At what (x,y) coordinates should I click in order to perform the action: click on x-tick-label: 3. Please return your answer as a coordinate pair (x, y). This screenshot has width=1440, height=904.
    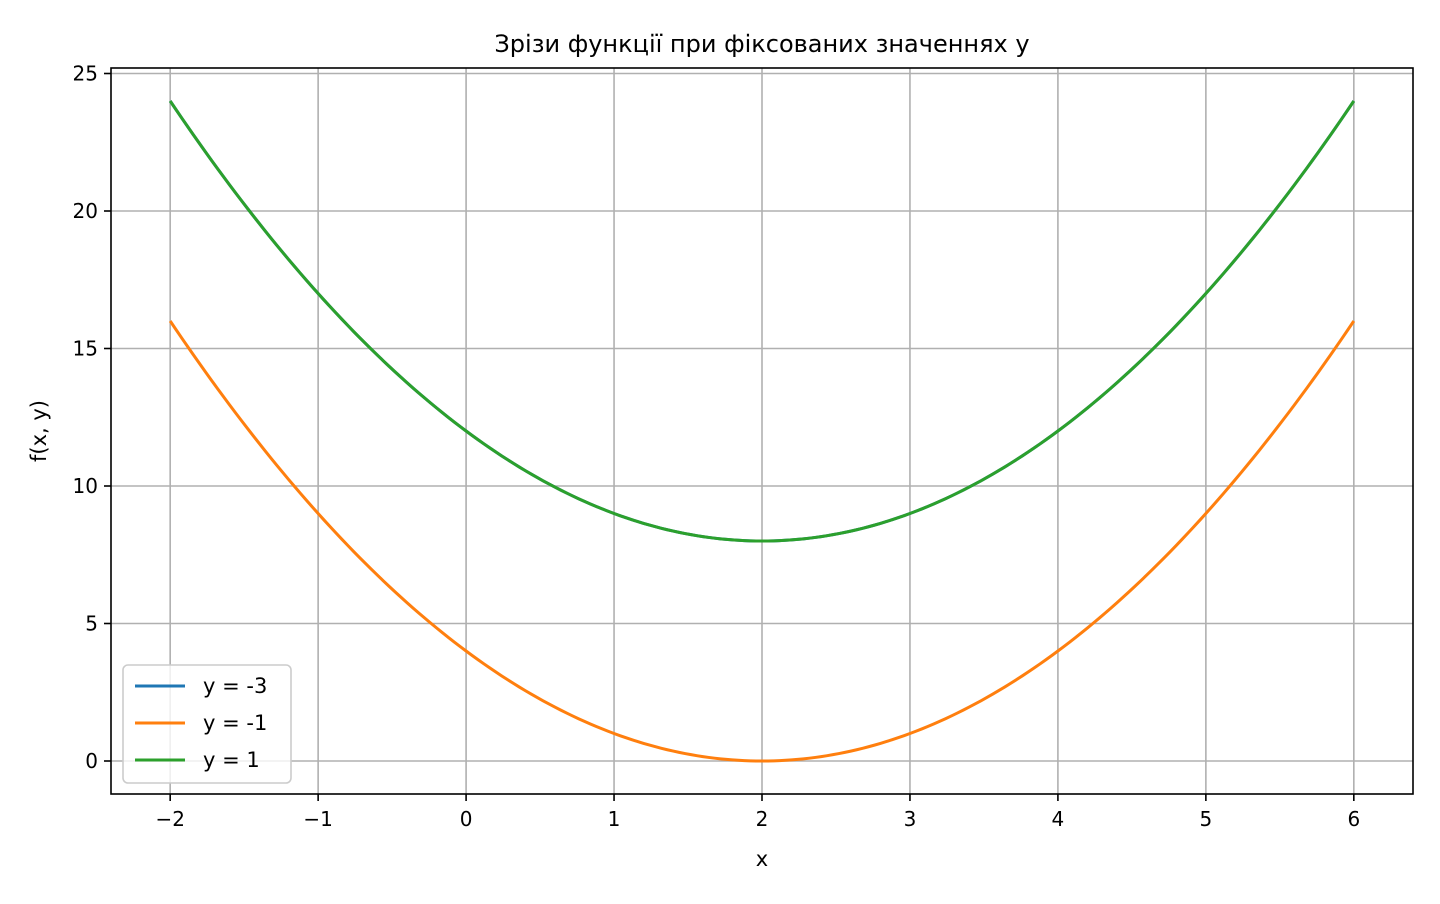
    Looking at the image, I should click on (910, 819).